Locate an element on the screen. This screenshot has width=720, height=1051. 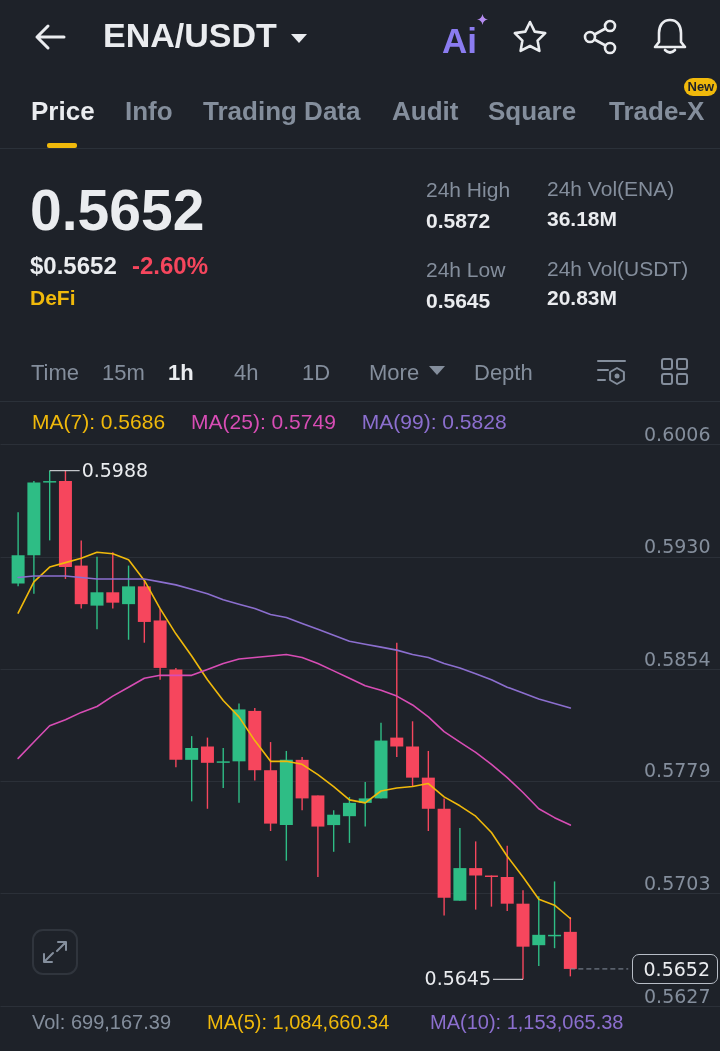
text: 0.5872 is located at coordinates (458, 221).